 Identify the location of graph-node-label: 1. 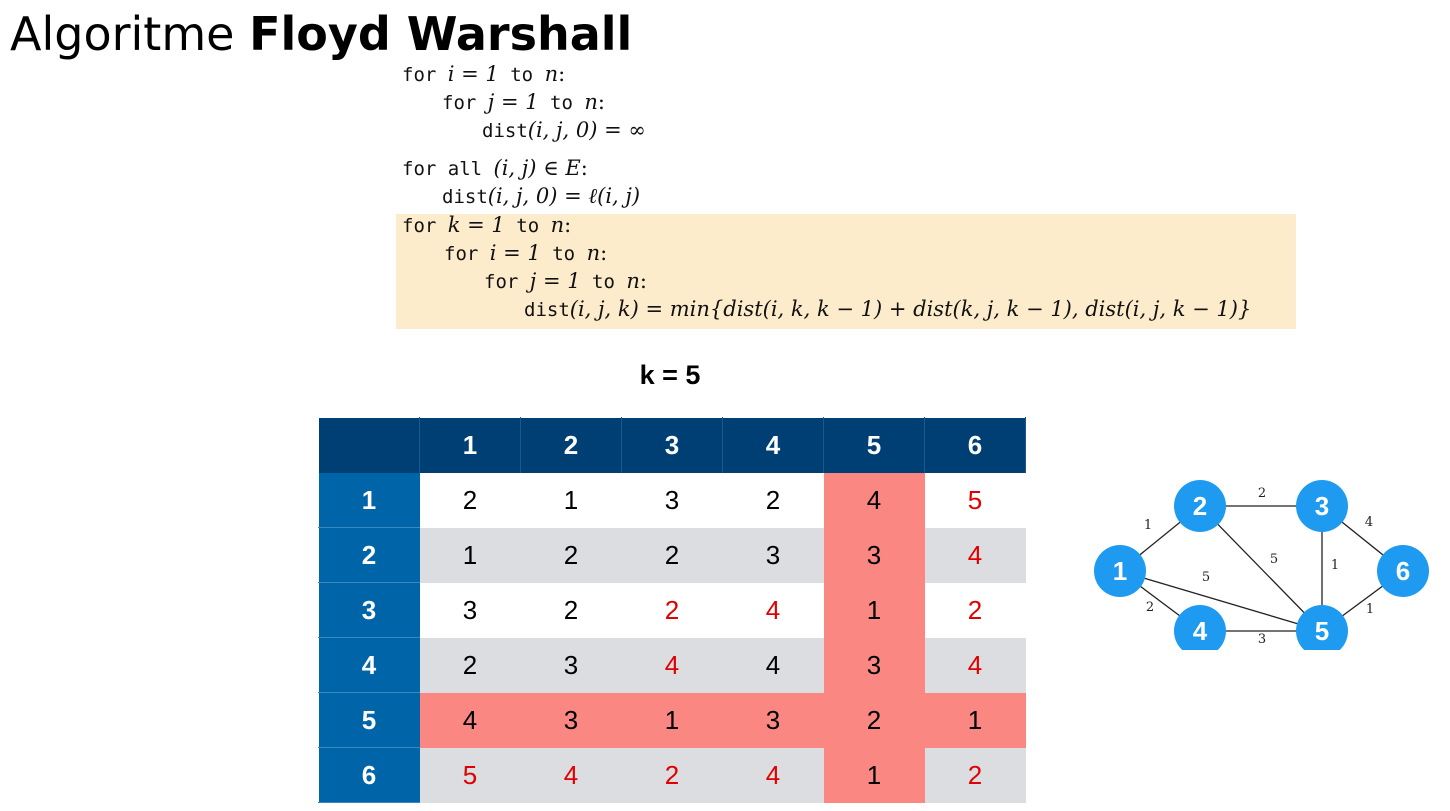
(1120, 571).